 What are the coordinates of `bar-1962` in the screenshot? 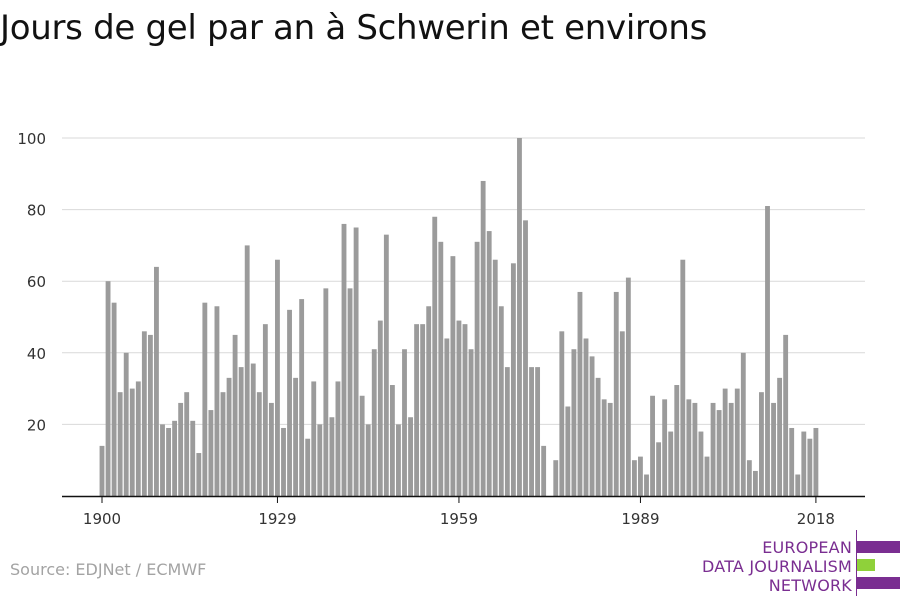 It's located at (477, 368).